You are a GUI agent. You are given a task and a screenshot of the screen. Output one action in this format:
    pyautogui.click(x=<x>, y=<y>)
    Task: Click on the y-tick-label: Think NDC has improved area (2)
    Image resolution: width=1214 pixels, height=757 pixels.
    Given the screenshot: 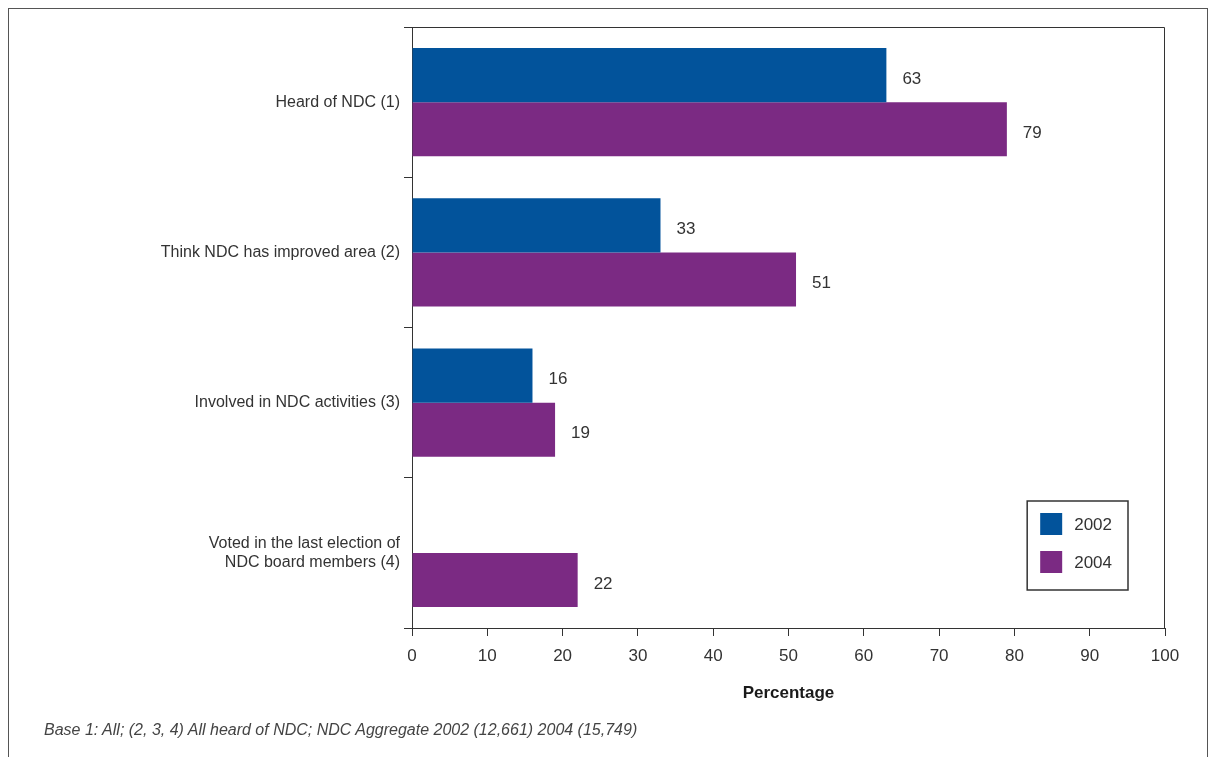 What is the action you would take?
    pyautogui.click(x=280, y=251)
    